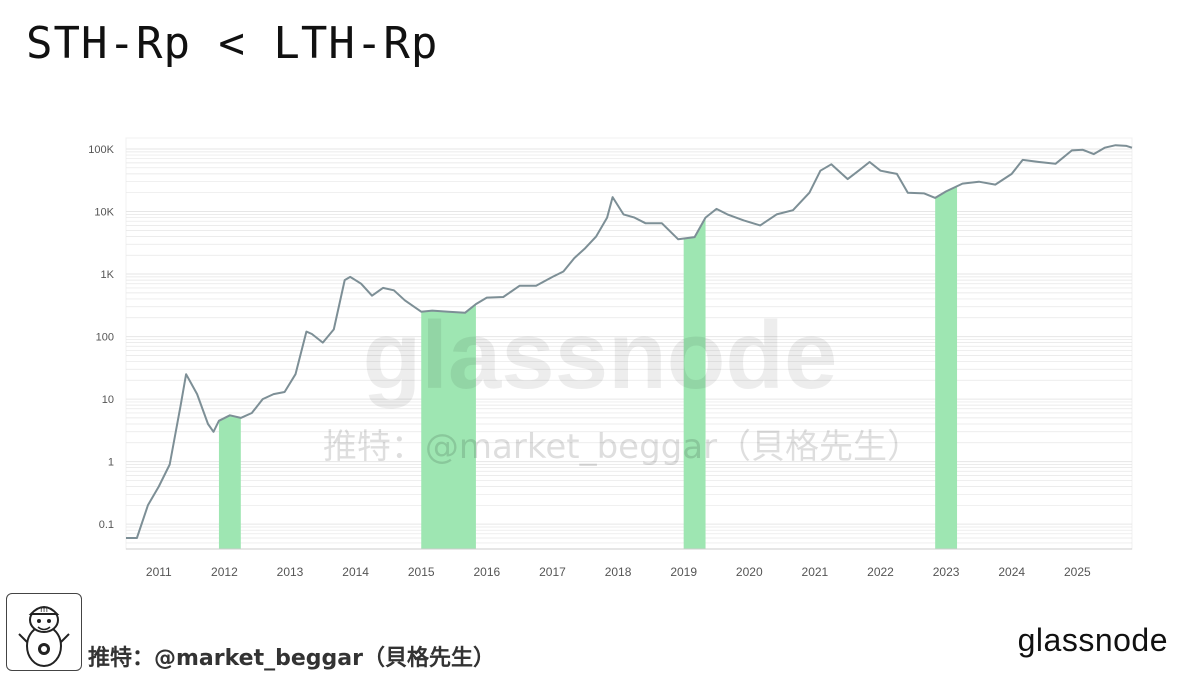  What do you see at coordinates (224, 572) in the screenshot?
I see `x-tick-label: 2012` at bounding box center [224, 572].